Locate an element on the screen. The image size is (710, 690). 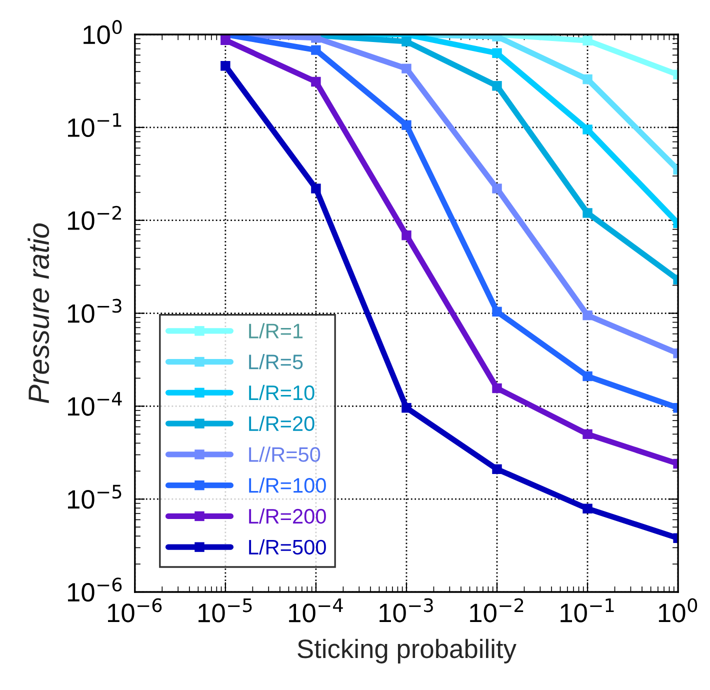
legend-label: L/R=20 is located at coordinates (281, 424).